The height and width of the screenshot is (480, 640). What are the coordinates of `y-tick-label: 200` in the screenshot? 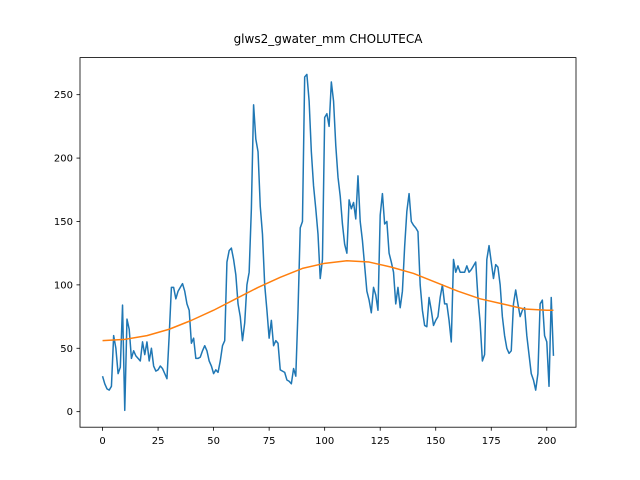 It's located at (63, 159).